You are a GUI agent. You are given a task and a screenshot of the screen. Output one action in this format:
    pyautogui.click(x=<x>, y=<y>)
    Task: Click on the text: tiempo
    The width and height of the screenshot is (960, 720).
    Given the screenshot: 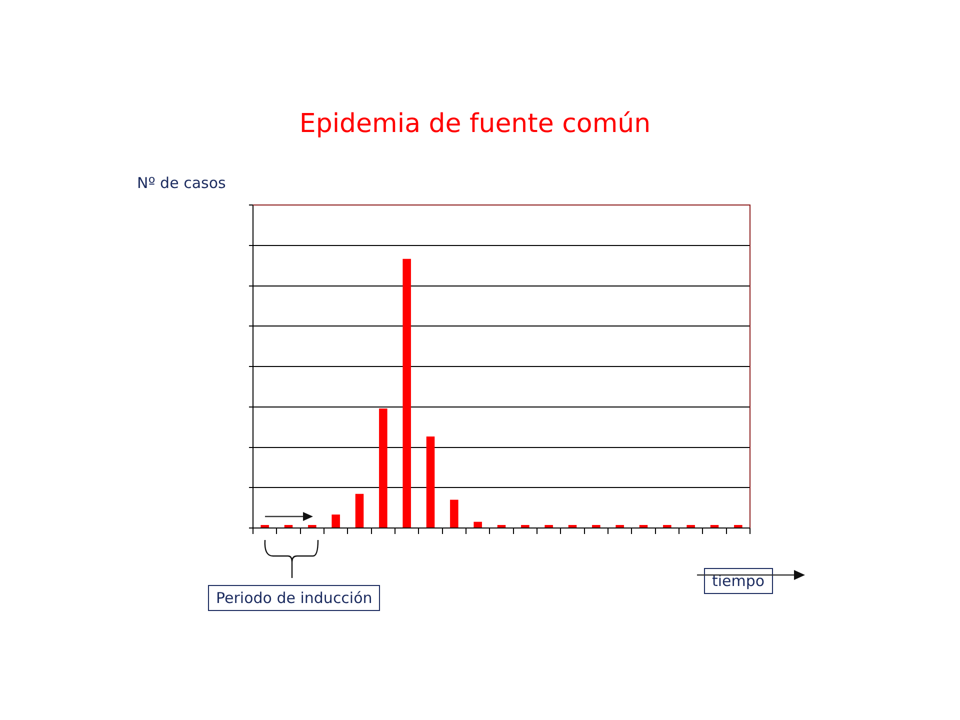 What is the action you would take?
    pyautogui.click(x=738, y=581)
    